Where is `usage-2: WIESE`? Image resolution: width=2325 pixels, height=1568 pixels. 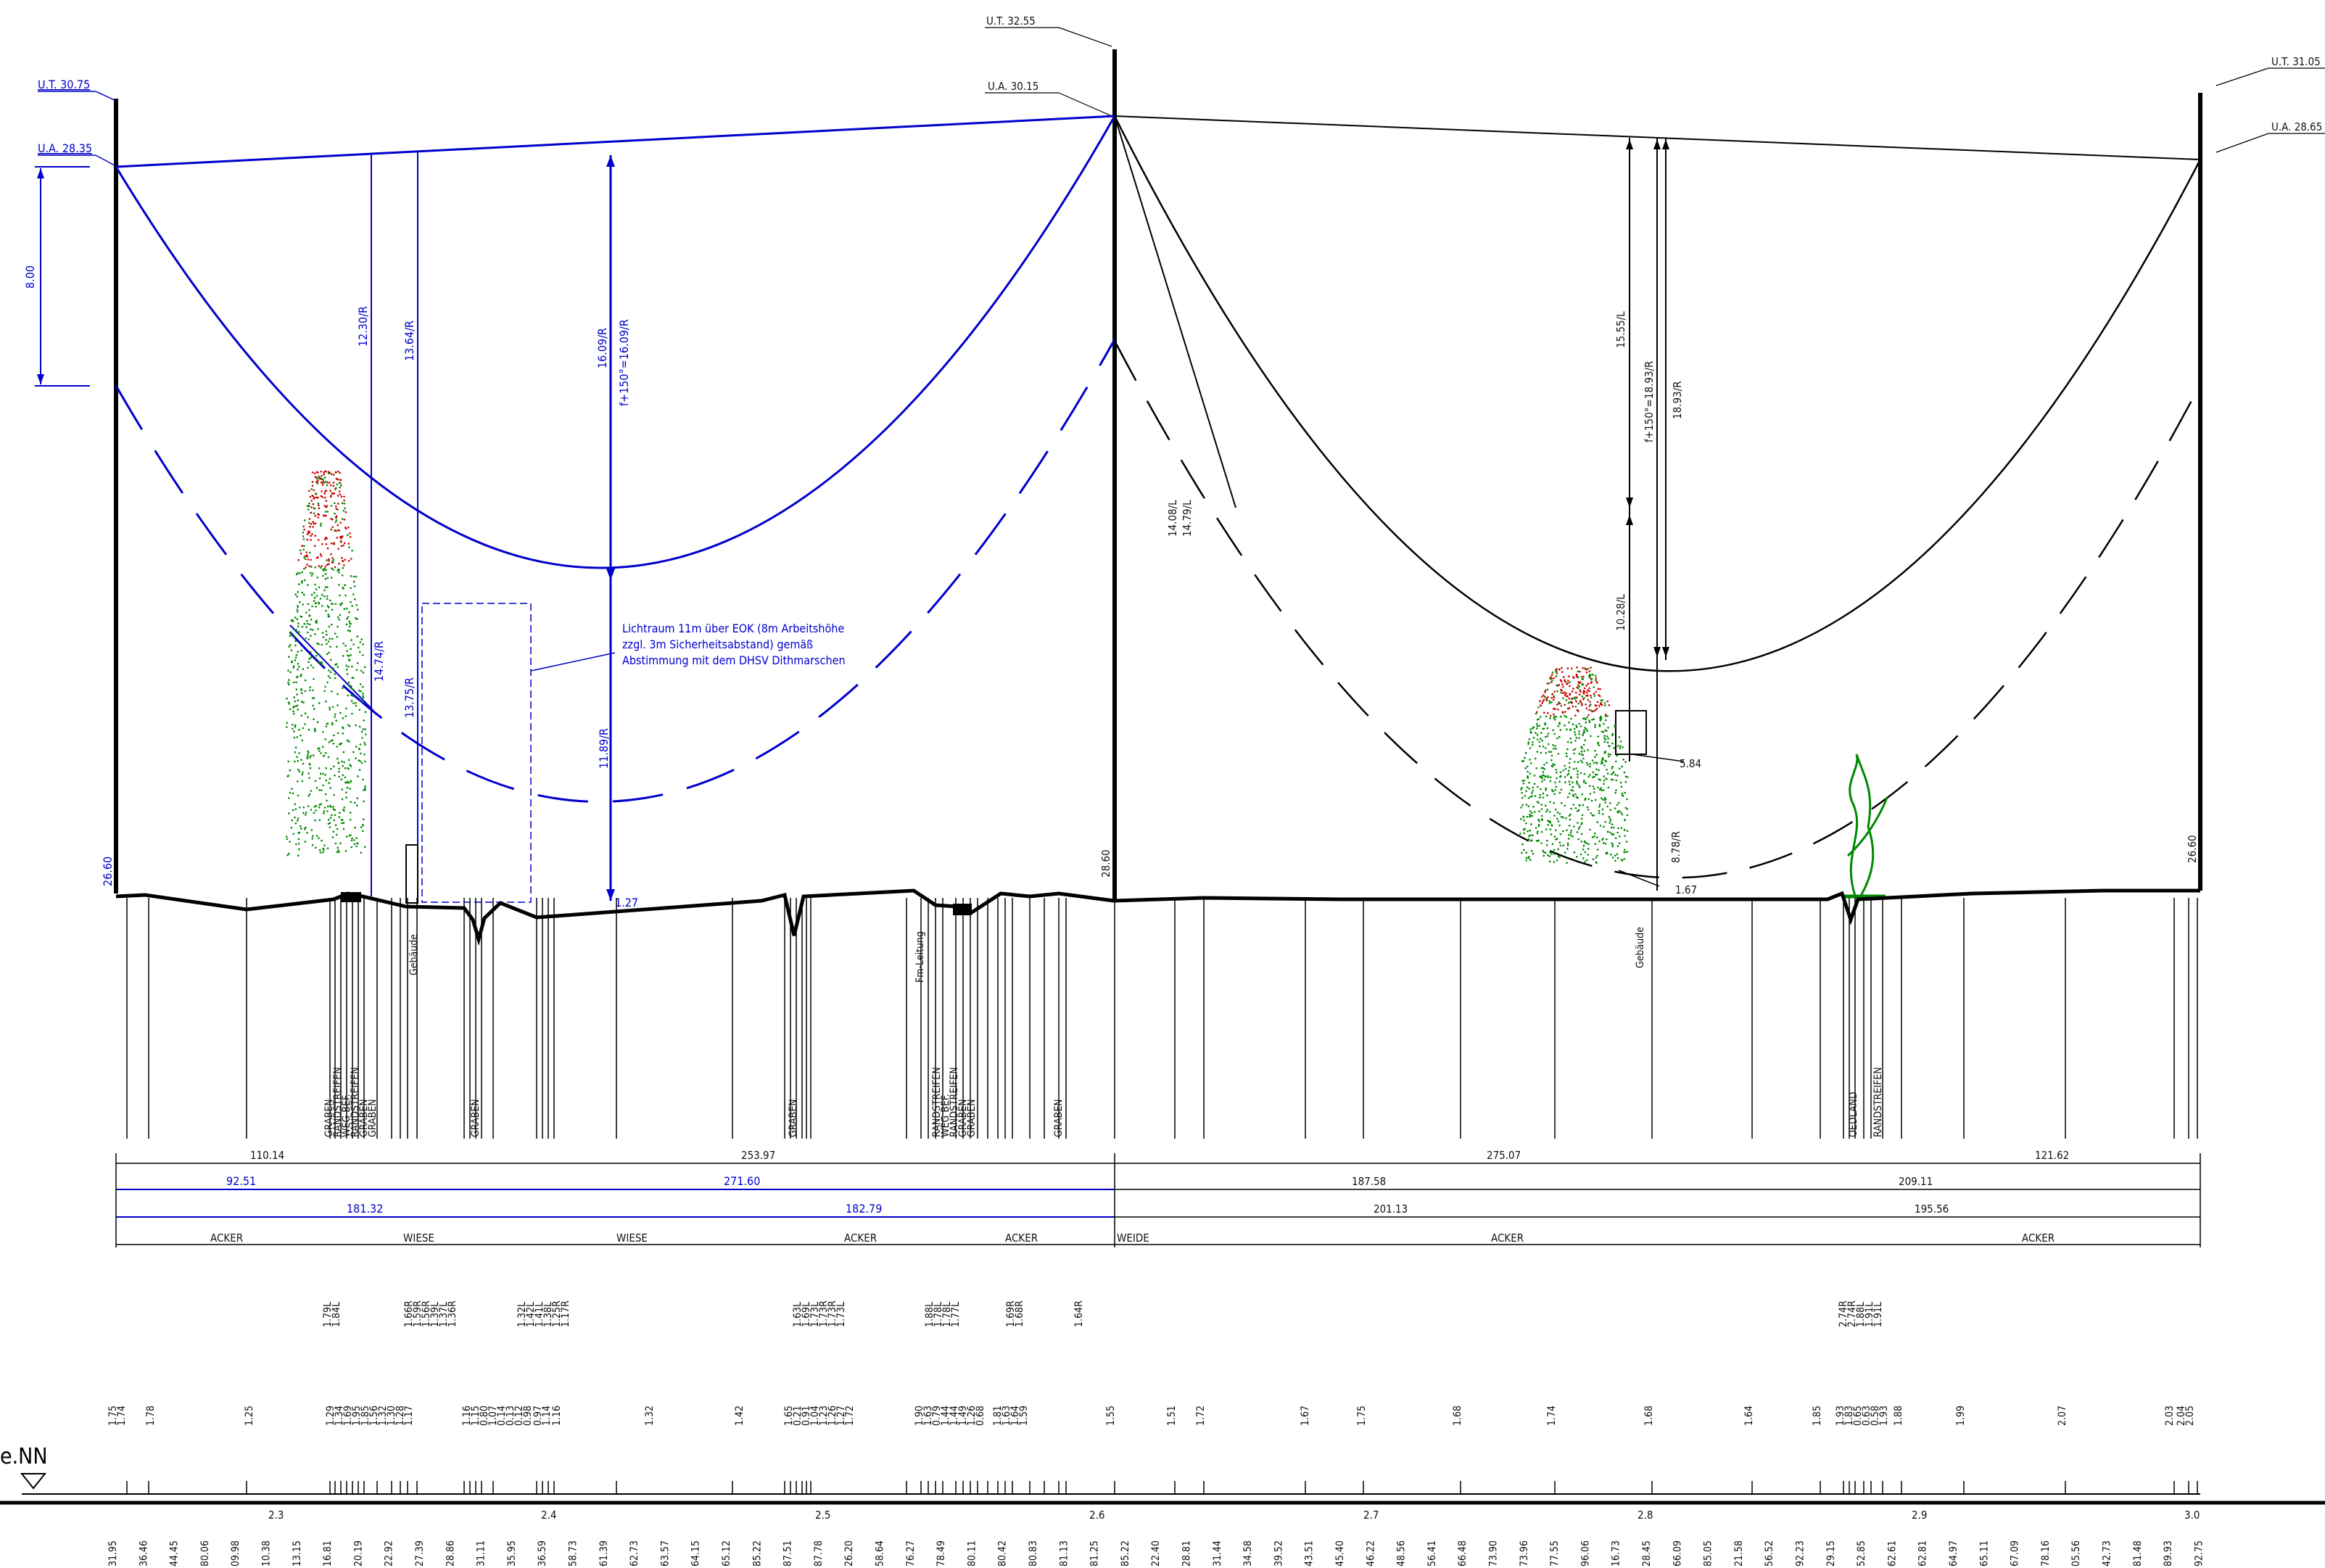
usage-2: WIESE is located at coordinates (418, 1238).